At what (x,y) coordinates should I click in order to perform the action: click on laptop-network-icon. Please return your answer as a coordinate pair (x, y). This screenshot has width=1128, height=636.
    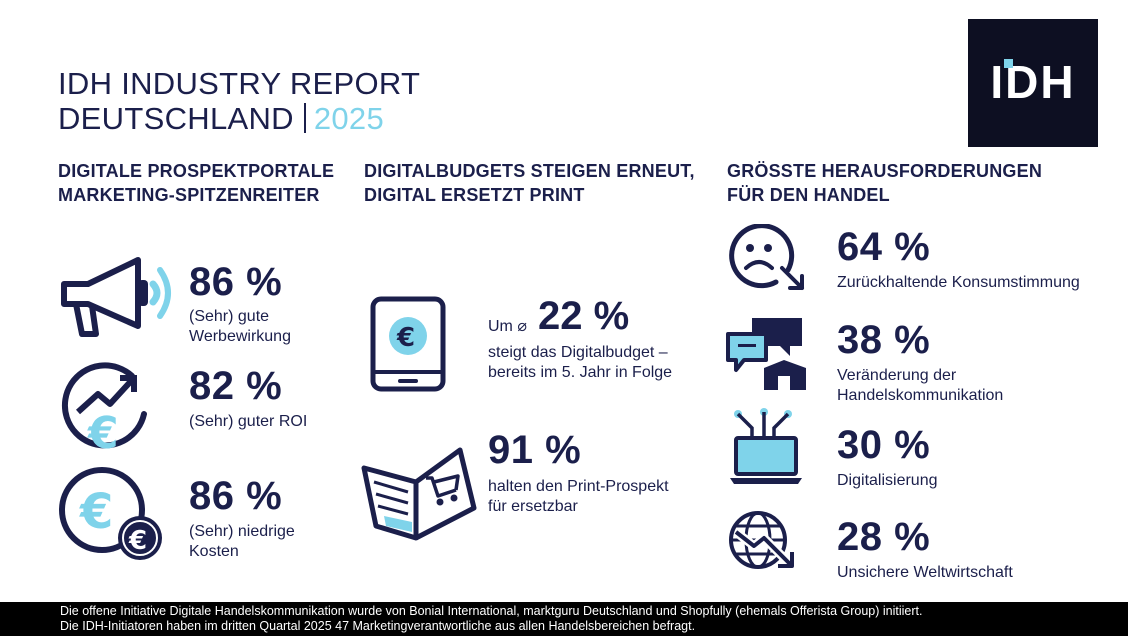
    Looking at the image, I should click on (766, 446).